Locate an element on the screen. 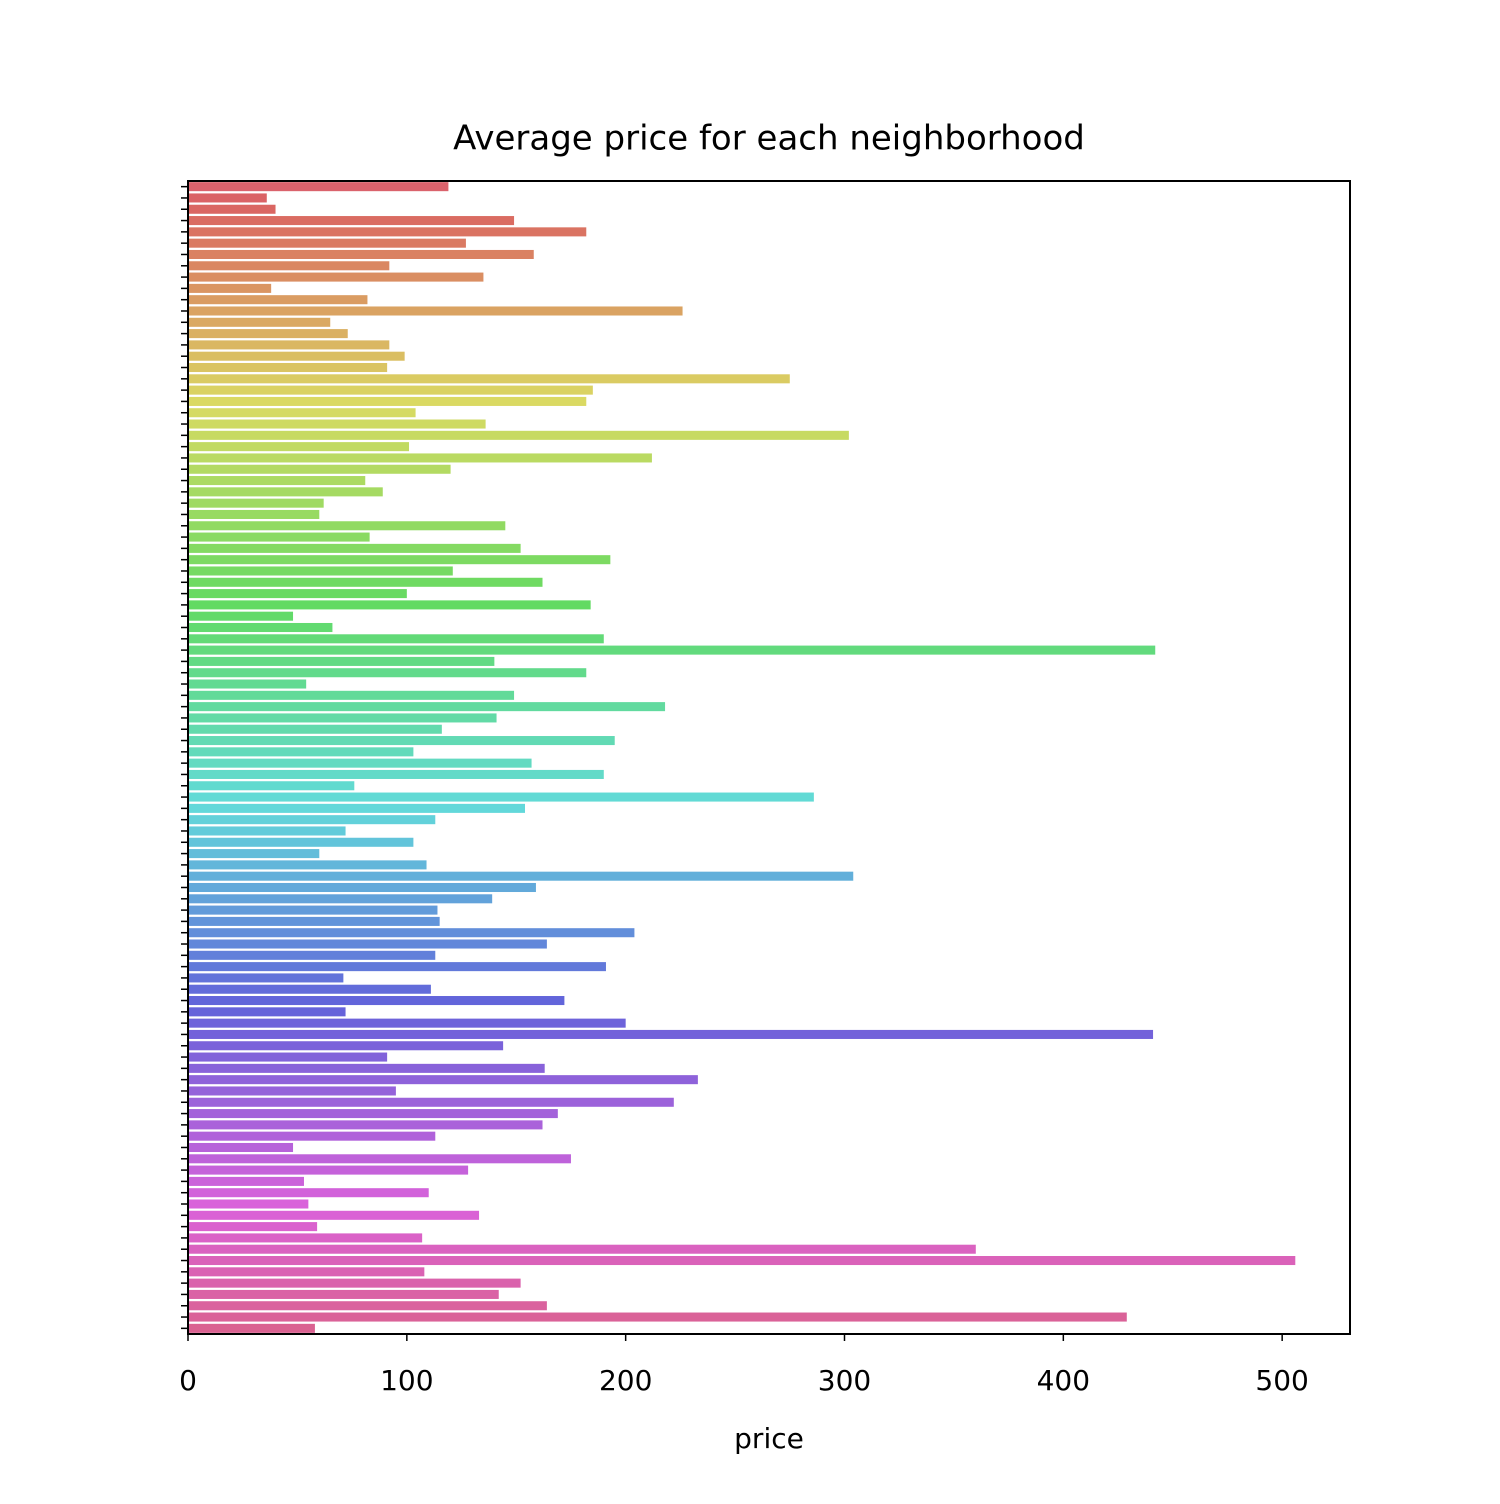  x-axis-label: price is located at coordinates (769, 1438).